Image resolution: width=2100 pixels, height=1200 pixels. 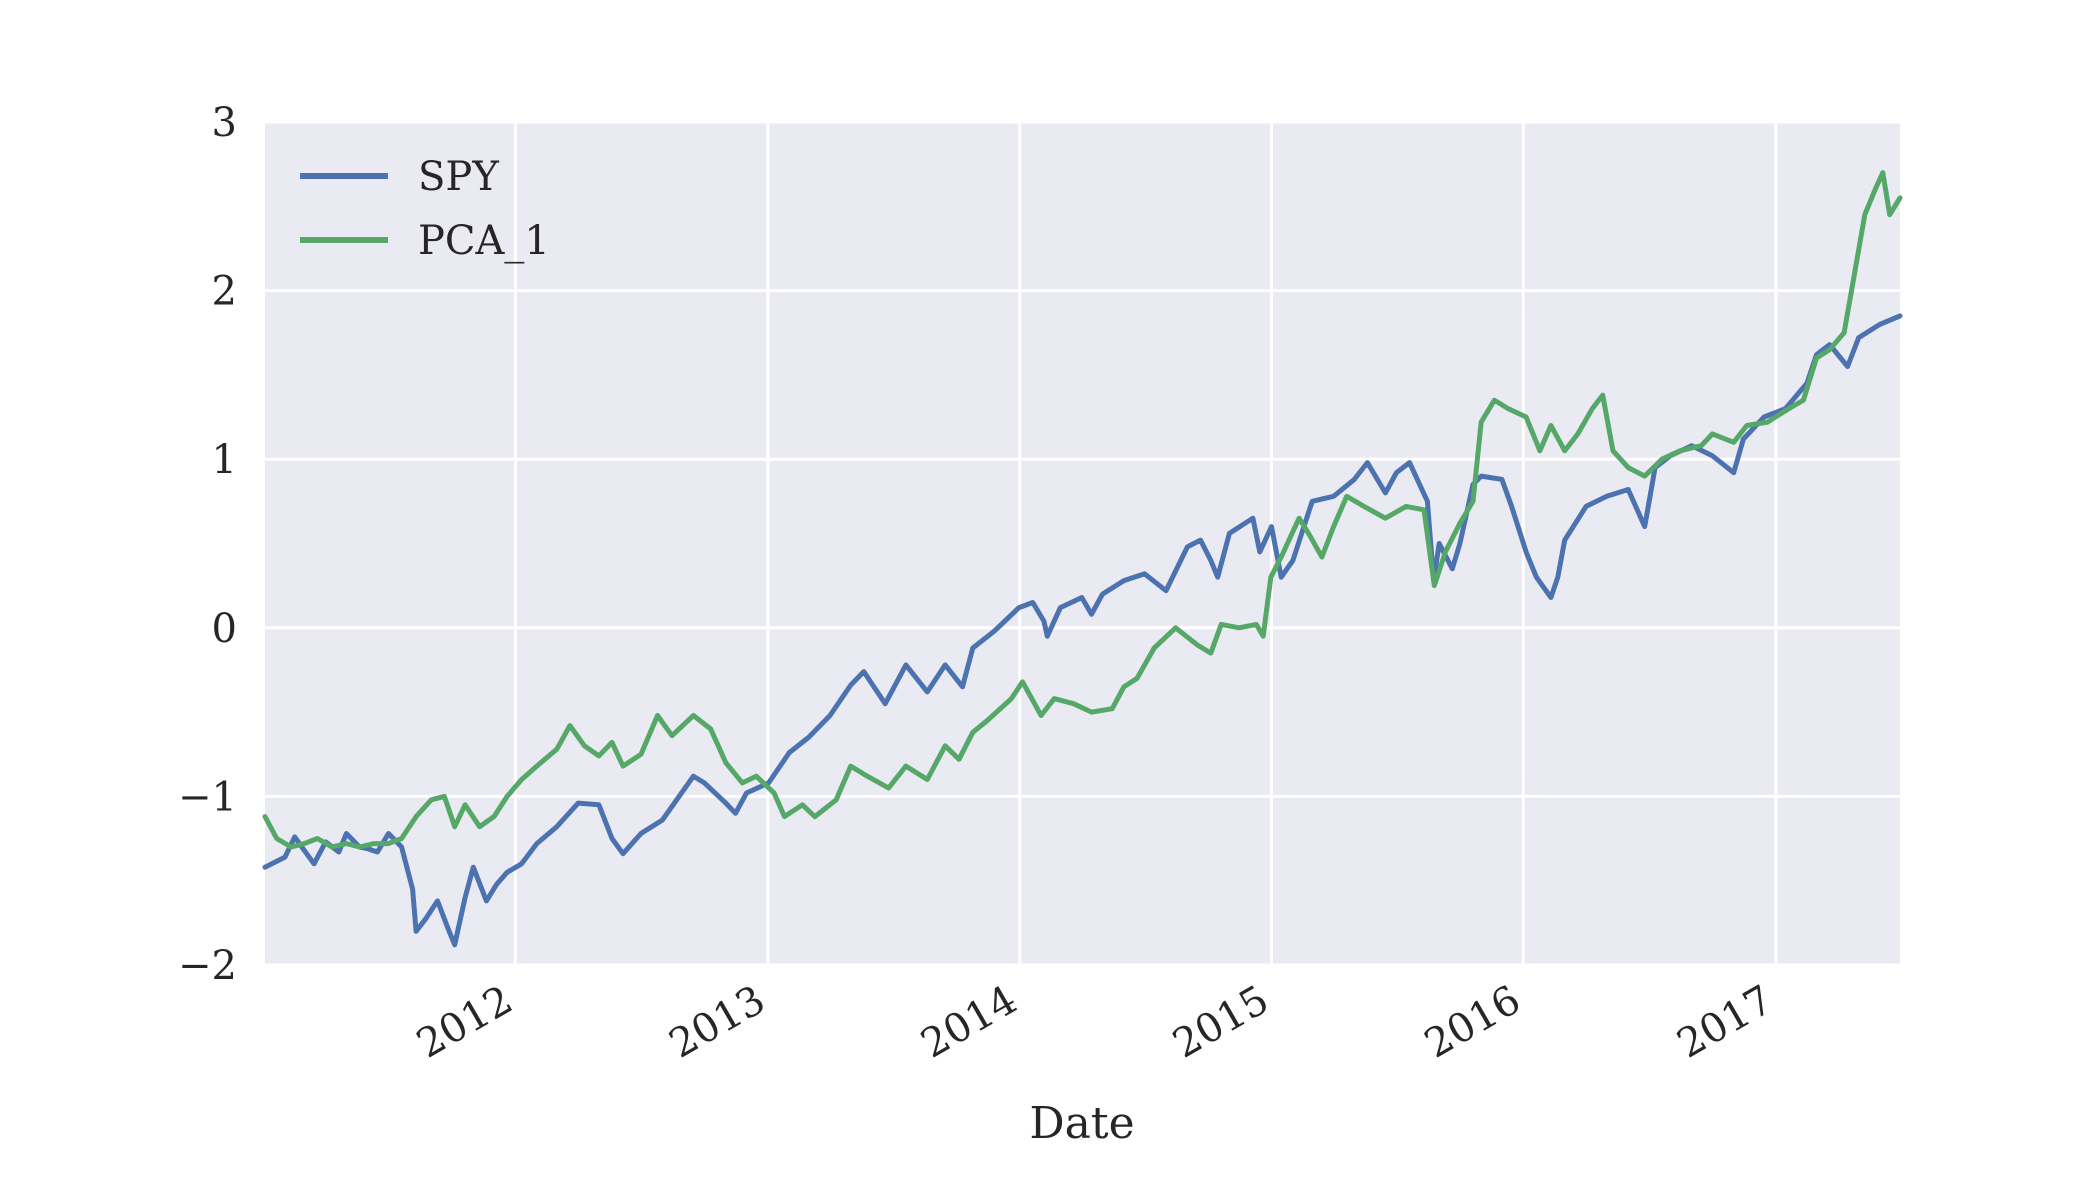 I want to click on x-axis-label: Date, so click(x=1081, y=1123).